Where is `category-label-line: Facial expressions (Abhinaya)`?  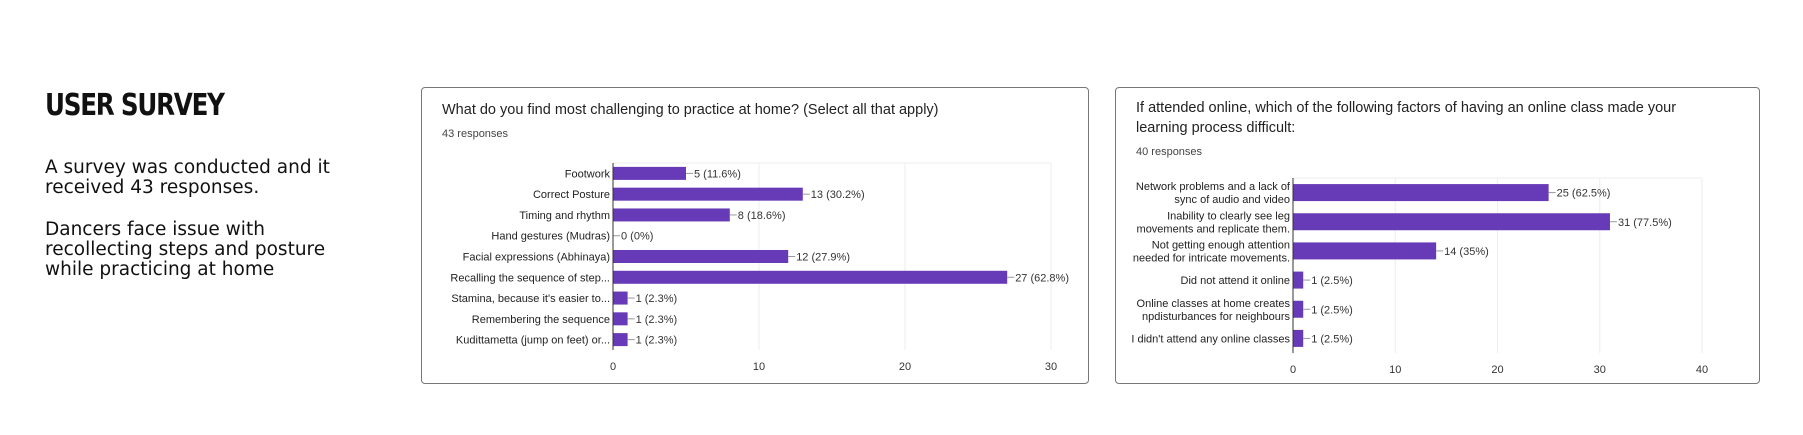 category-label-line: Facial expressions (Abhinaya) is located at coordinates (536, 258).